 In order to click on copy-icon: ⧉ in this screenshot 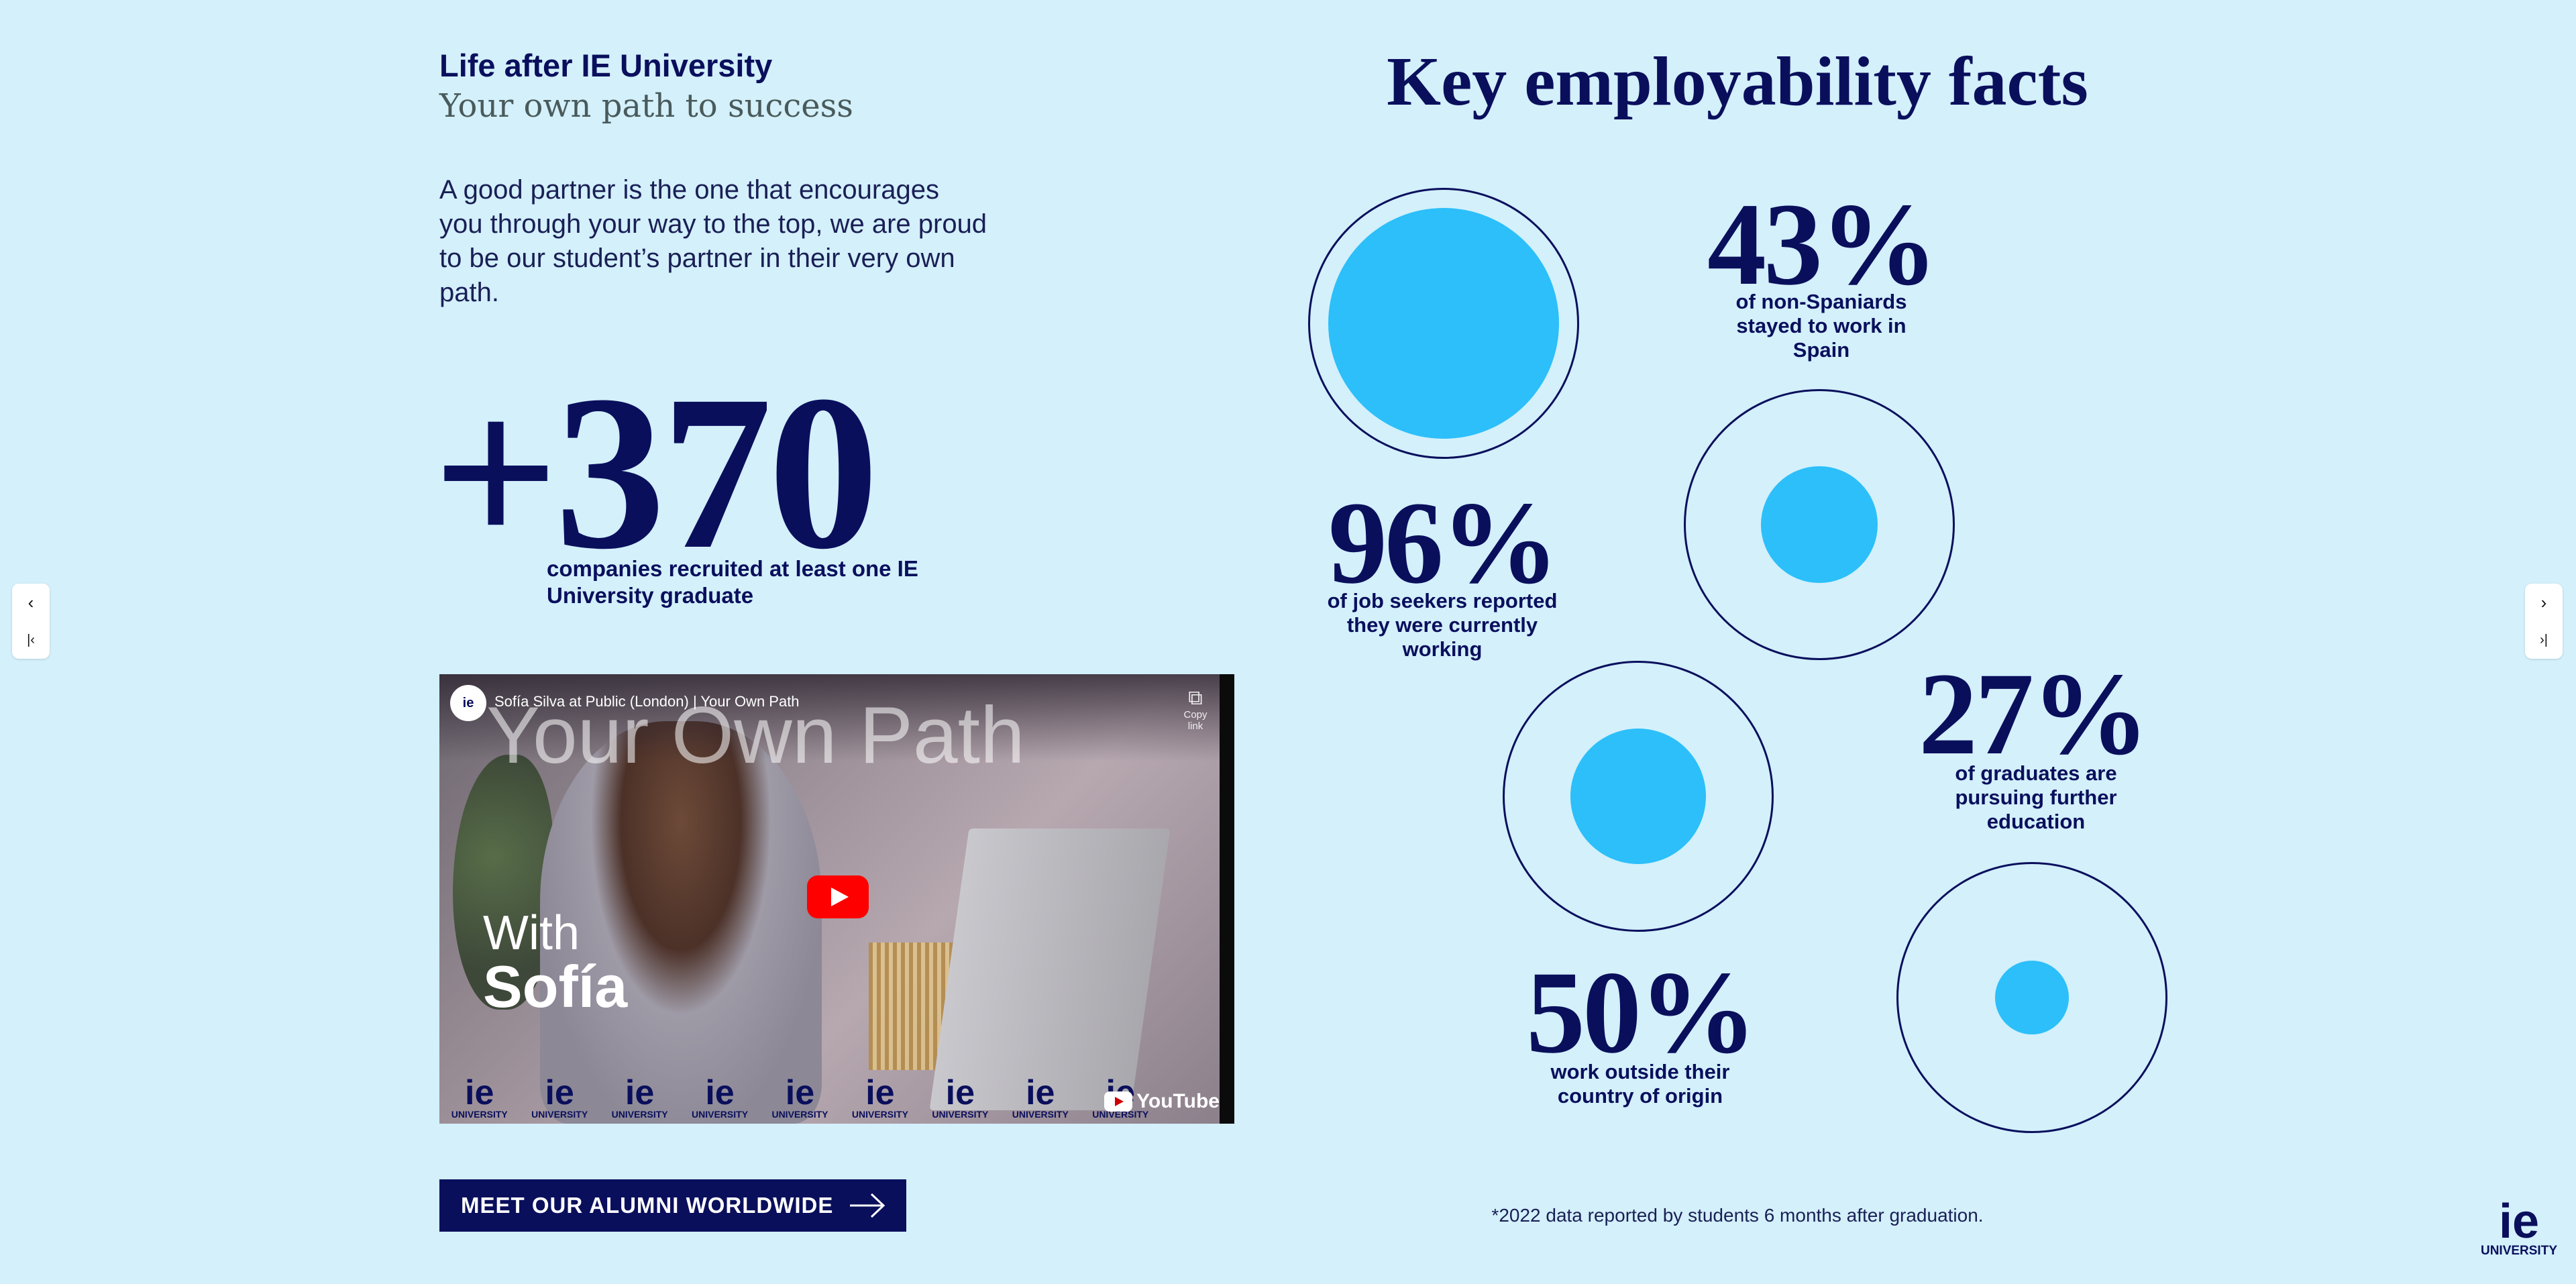, I will do `click(1195, 698)`.